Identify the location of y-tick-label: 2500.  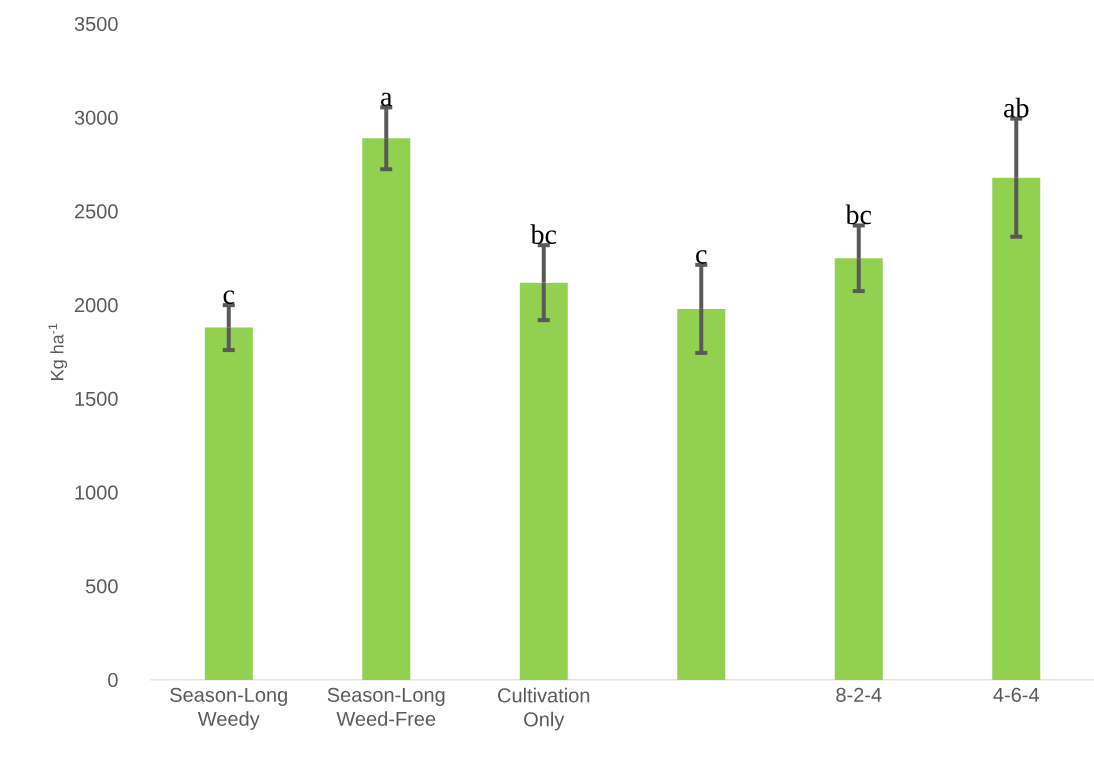
(96, 211).